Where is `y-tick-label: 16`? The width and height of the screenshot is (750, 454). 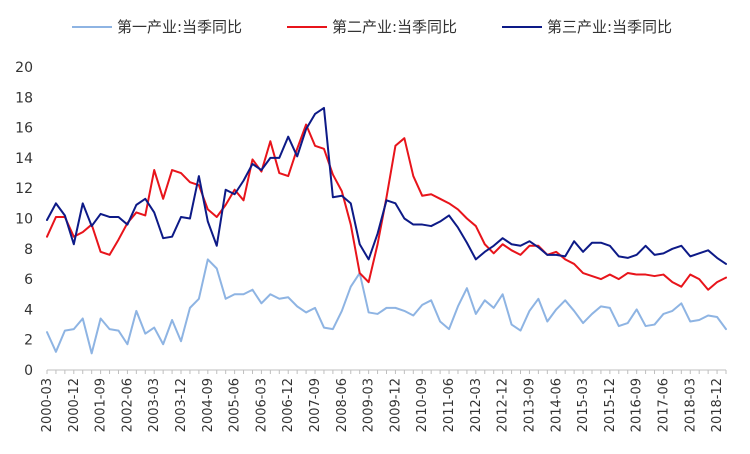 y-tick-label: 16 is located at coordinates (24, 129).